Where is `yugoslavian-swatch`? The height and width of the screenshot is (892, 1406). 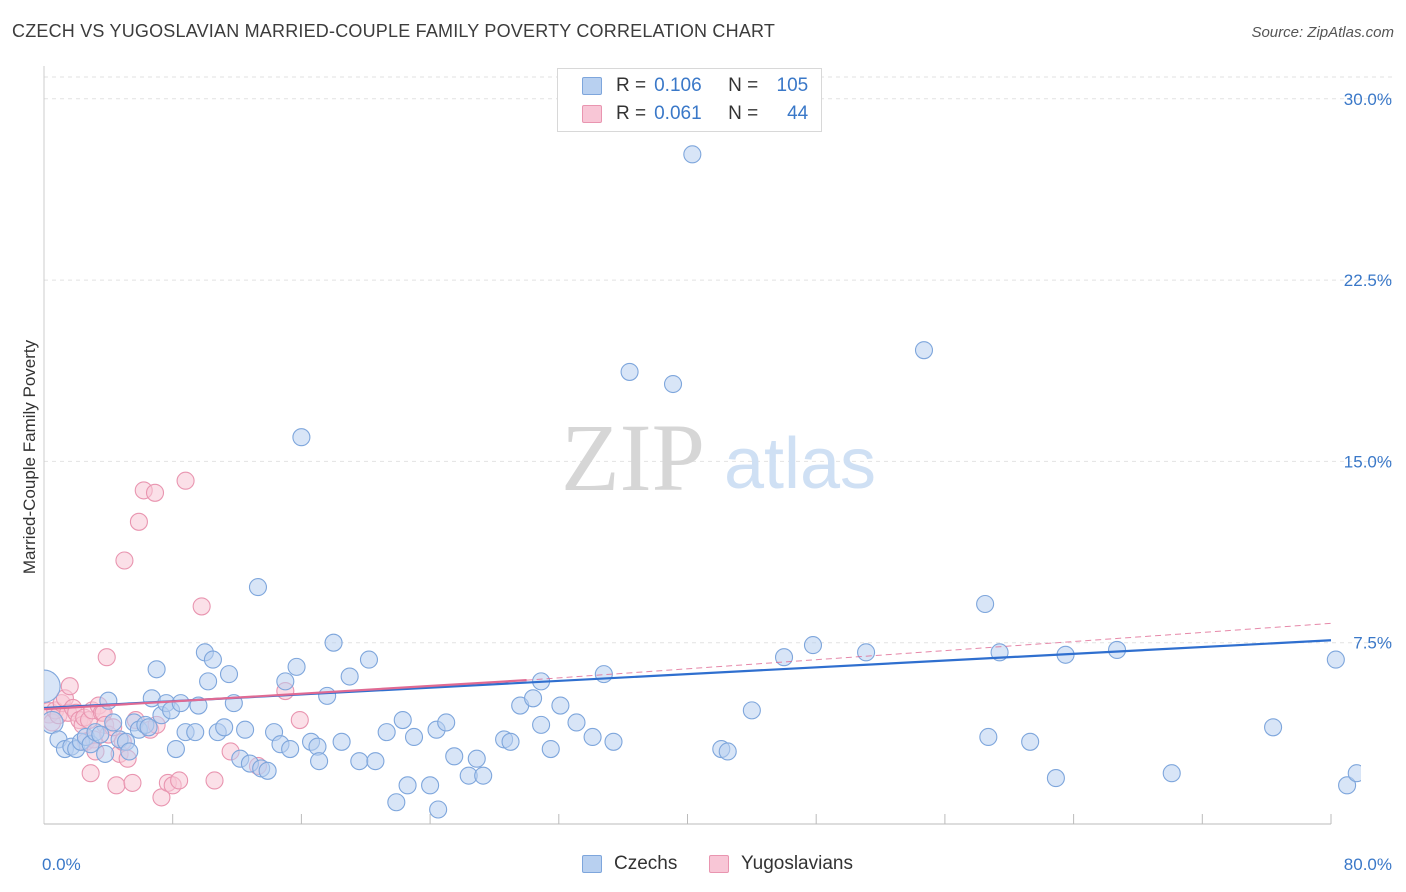
yugoslavian-swatch is located at coordinates (592, 114).